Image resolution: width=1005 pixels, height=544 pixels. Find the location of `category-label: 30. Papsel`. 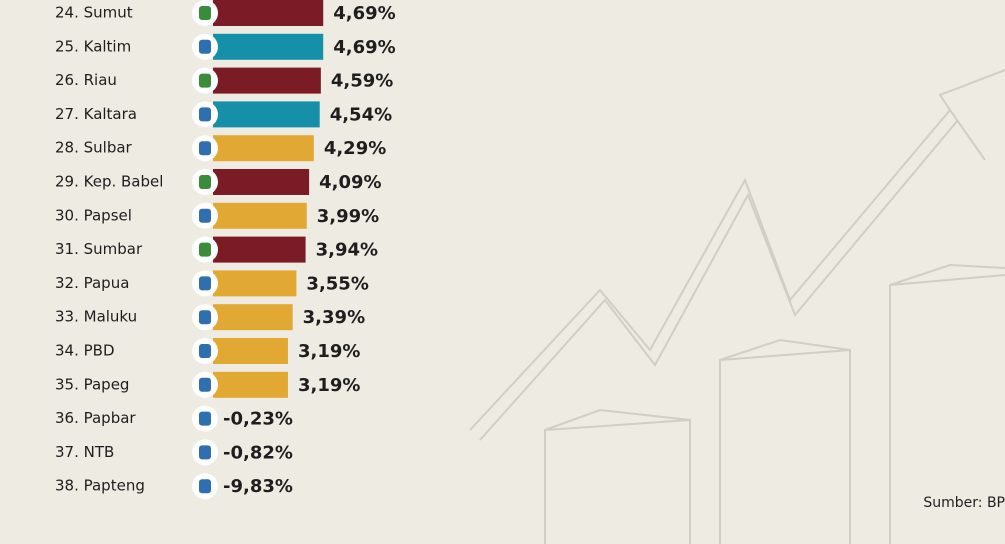

category-label: 30. Papsel is located at coordinates (93, 215).